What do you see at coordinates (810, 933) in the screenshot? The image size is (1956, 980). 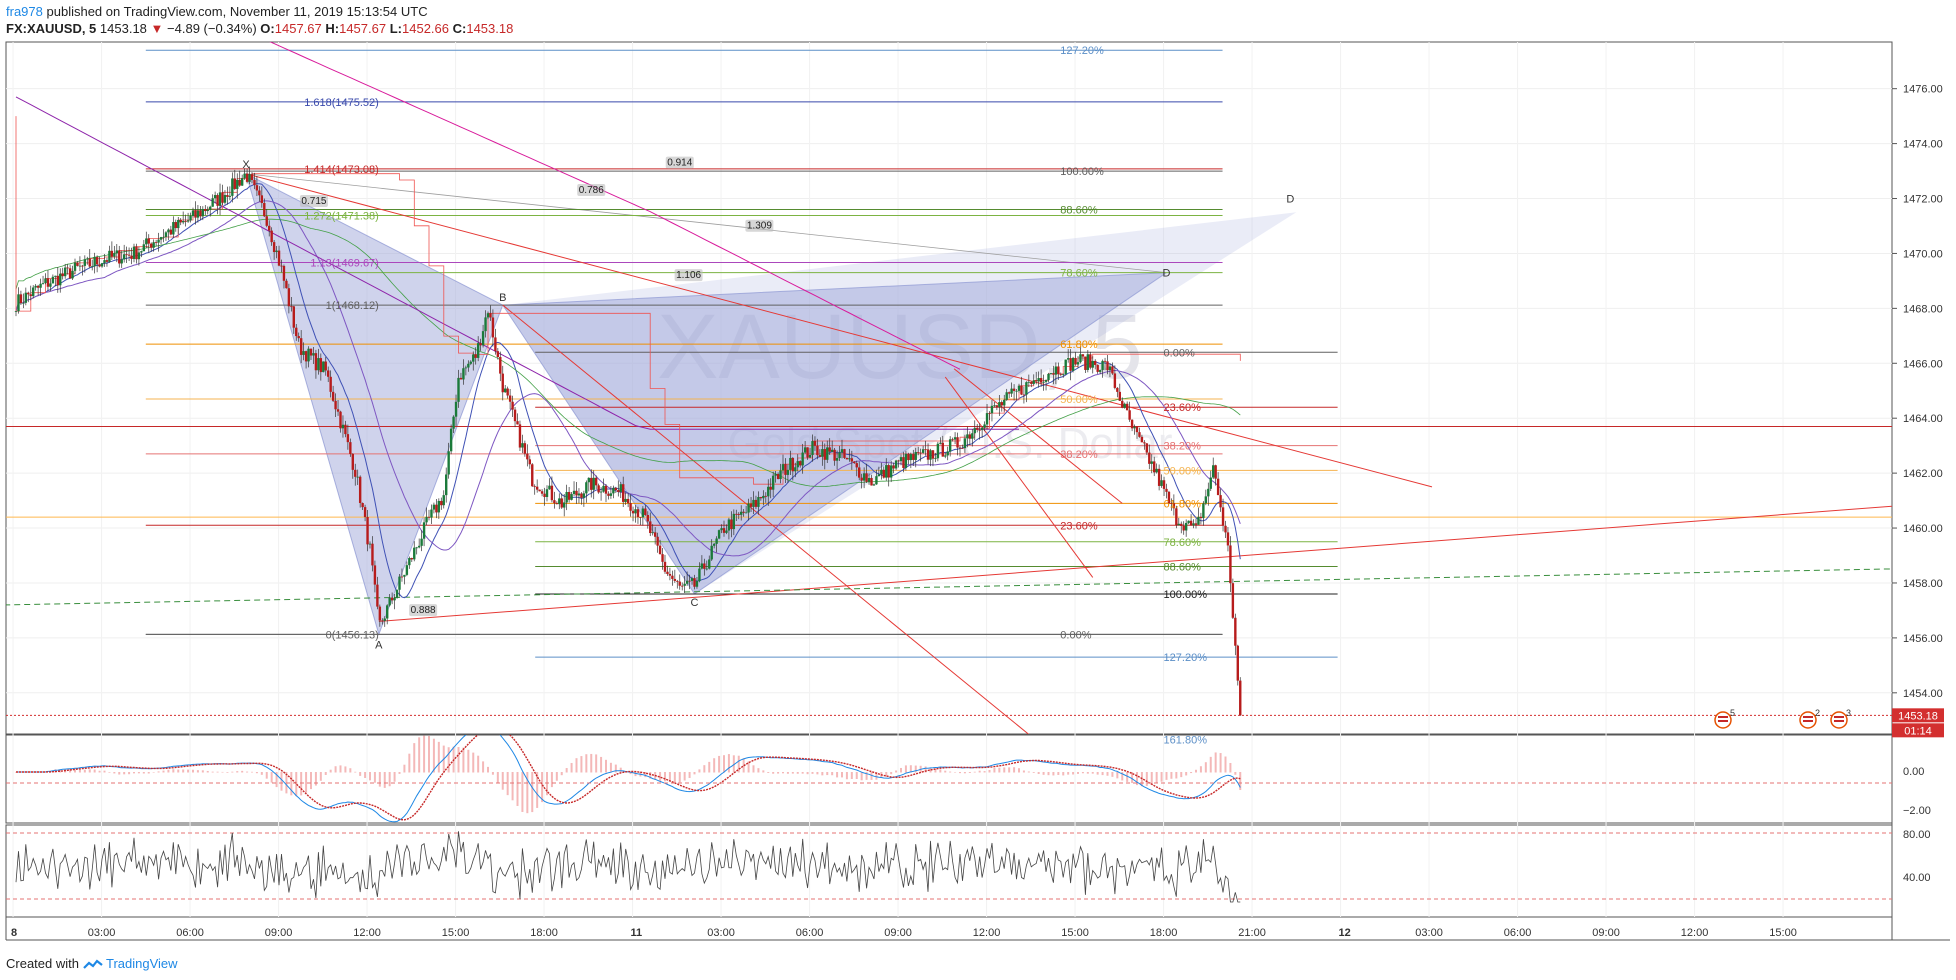 I see `time-tick-label: 06:00` at bounding box center [810, 933].